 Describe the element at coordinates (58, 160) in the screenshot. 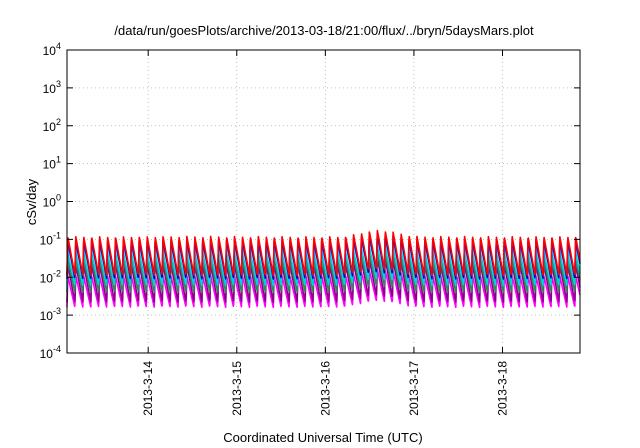

I see `y-tick-exponent: 1` at that location.